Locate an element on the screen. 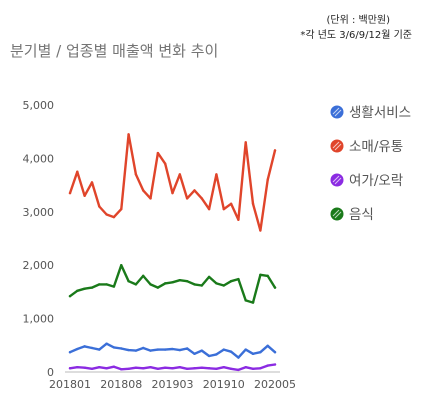 The width and height of the screenshot is (430, 400). y-tick-label: 5,000 is located at coordinates (39, 105).